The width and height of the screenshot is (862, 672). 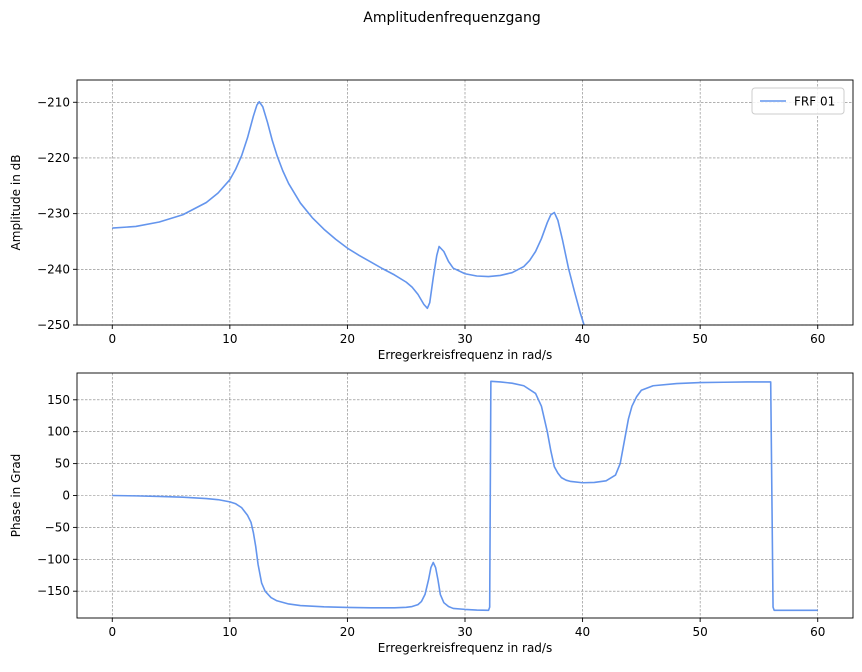 What do you see at coordinates (62, 464) in the screenshot?
I see `y-tick-label: 50` at bounding box center [62, 464].